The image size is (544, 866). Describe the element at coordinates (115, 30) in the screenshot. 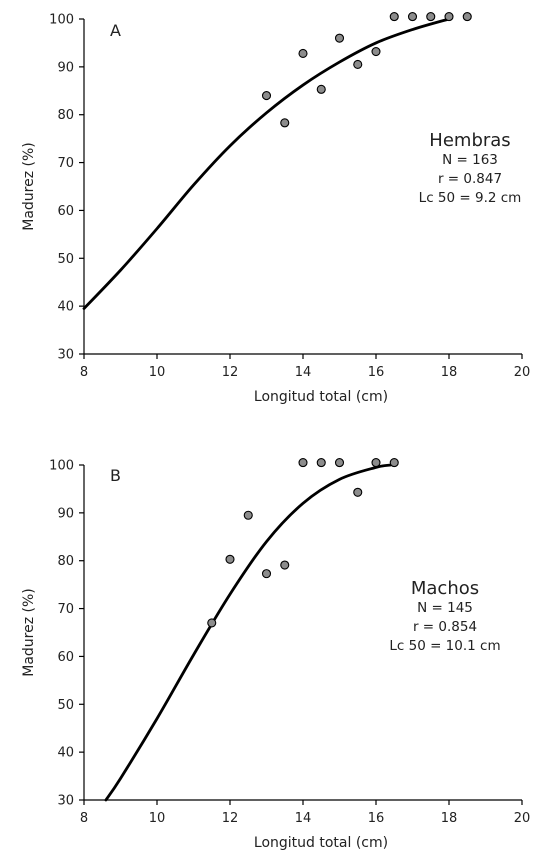

I see `panel-label: A` at that location.